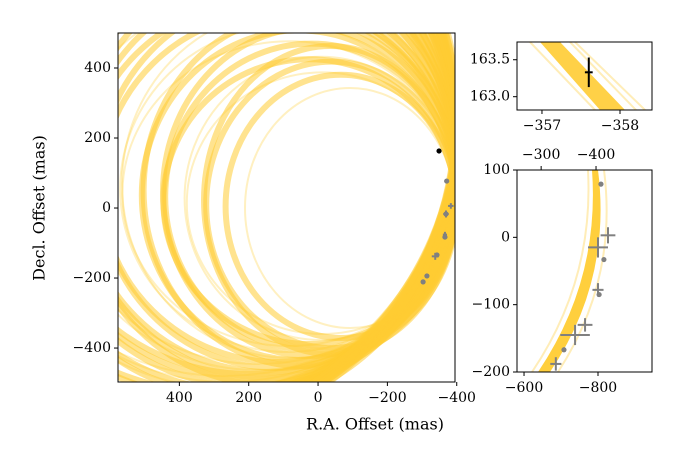 Image resolution: width=678 pixels, height=452 pixels. I want to click on y-tick-label: 400, so click(97, 68).